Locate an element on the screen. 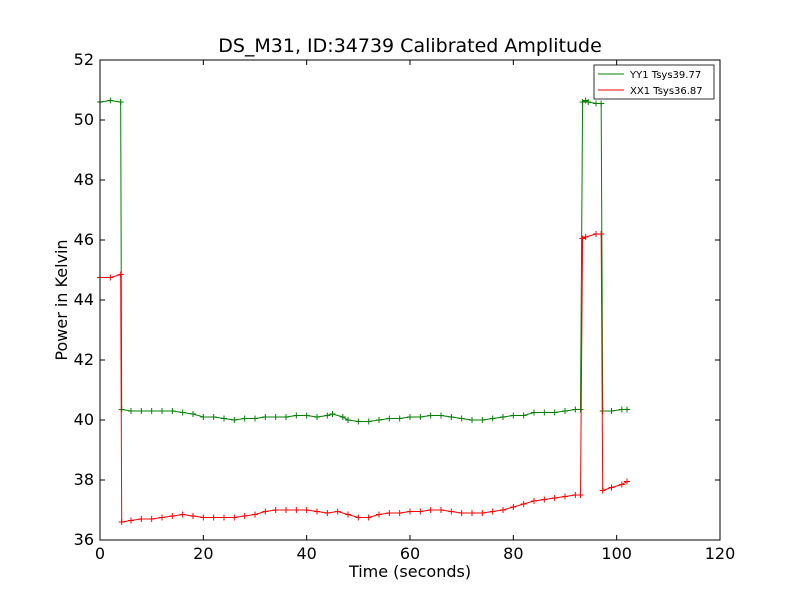  legend-label-xx1: XX1 Tsys36.87 is located at coordinates (666, 91).